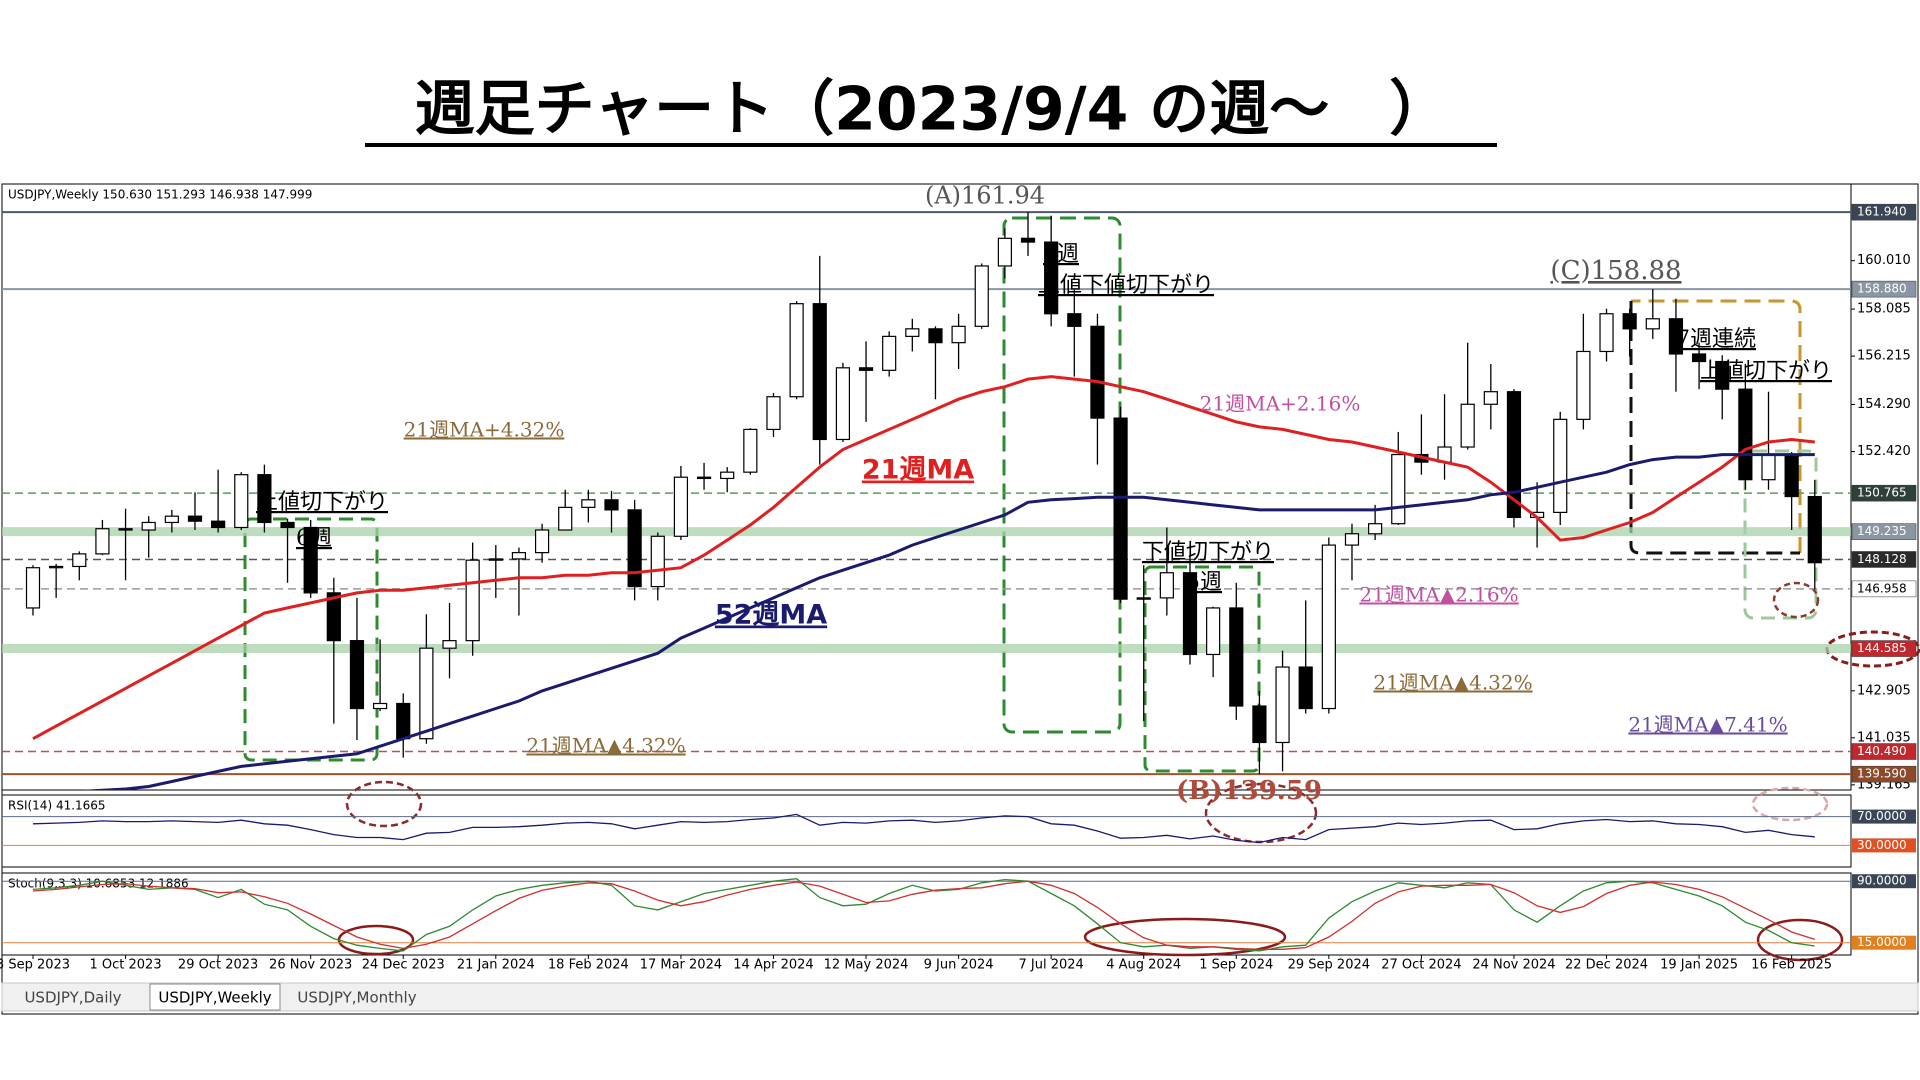 The width and height of the screenshot is (1920, 1080). I want to click on tab-label: USDJPY,Weekly, so click(214, 998).